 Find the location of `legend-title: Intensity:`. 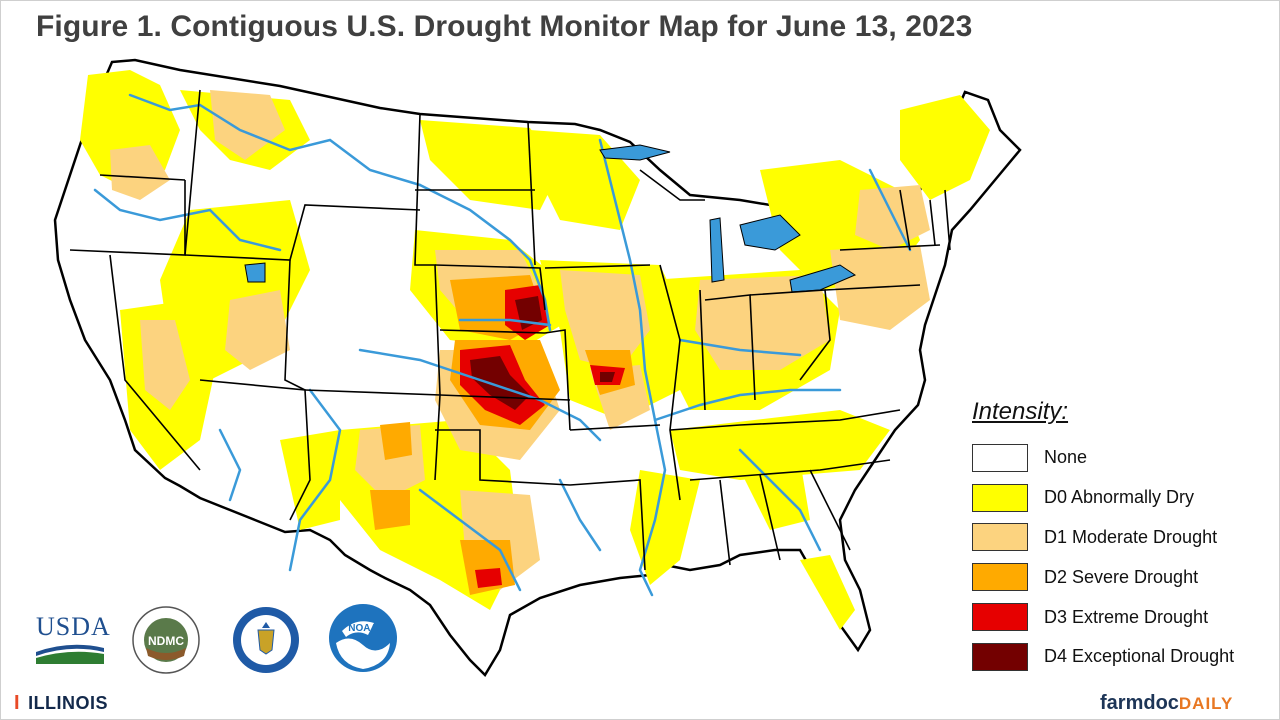

legend-title: Intensity: is located at coordinates (1020, 411).